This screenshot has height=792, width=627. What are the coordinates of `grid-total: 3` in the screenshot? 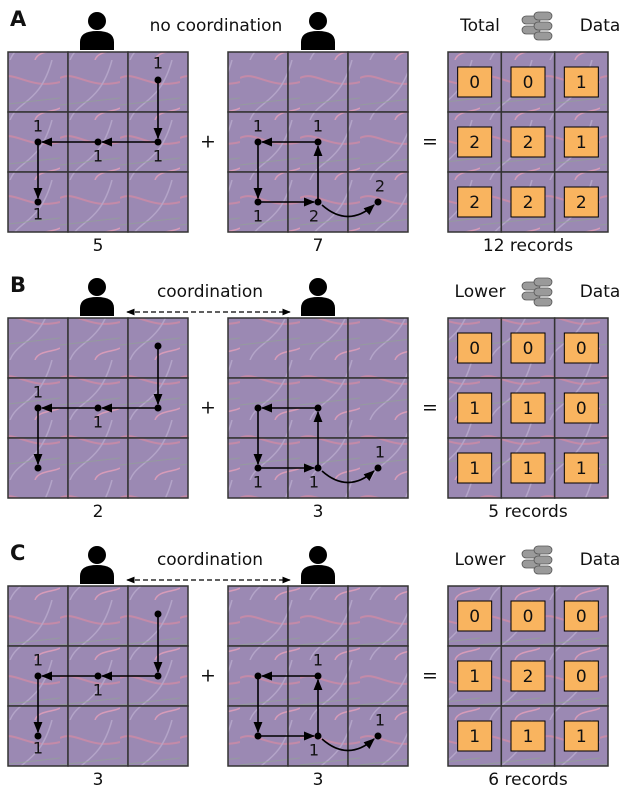 It's located at (318, 779).